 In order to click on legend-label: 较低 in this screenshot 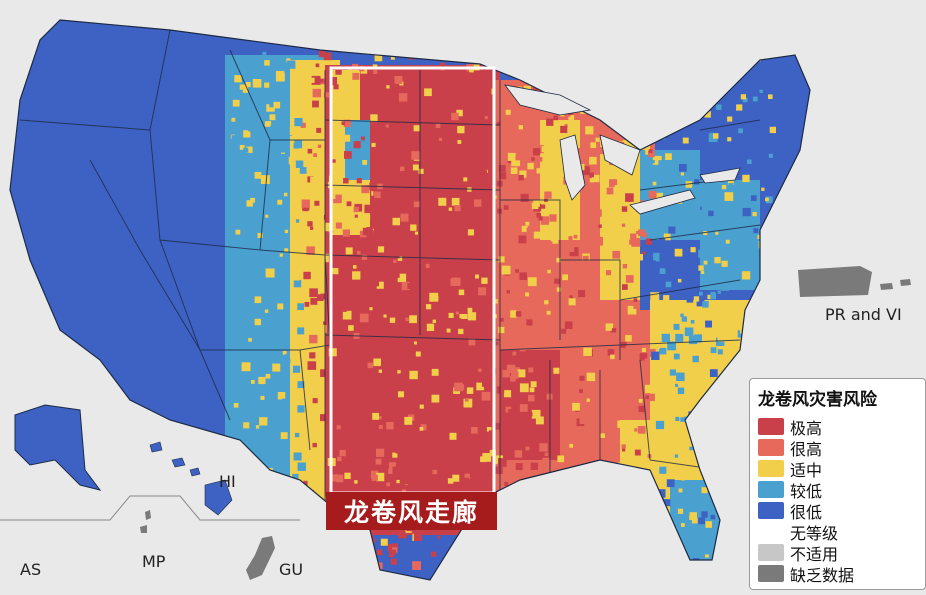, I will do `click(806, 491)`.